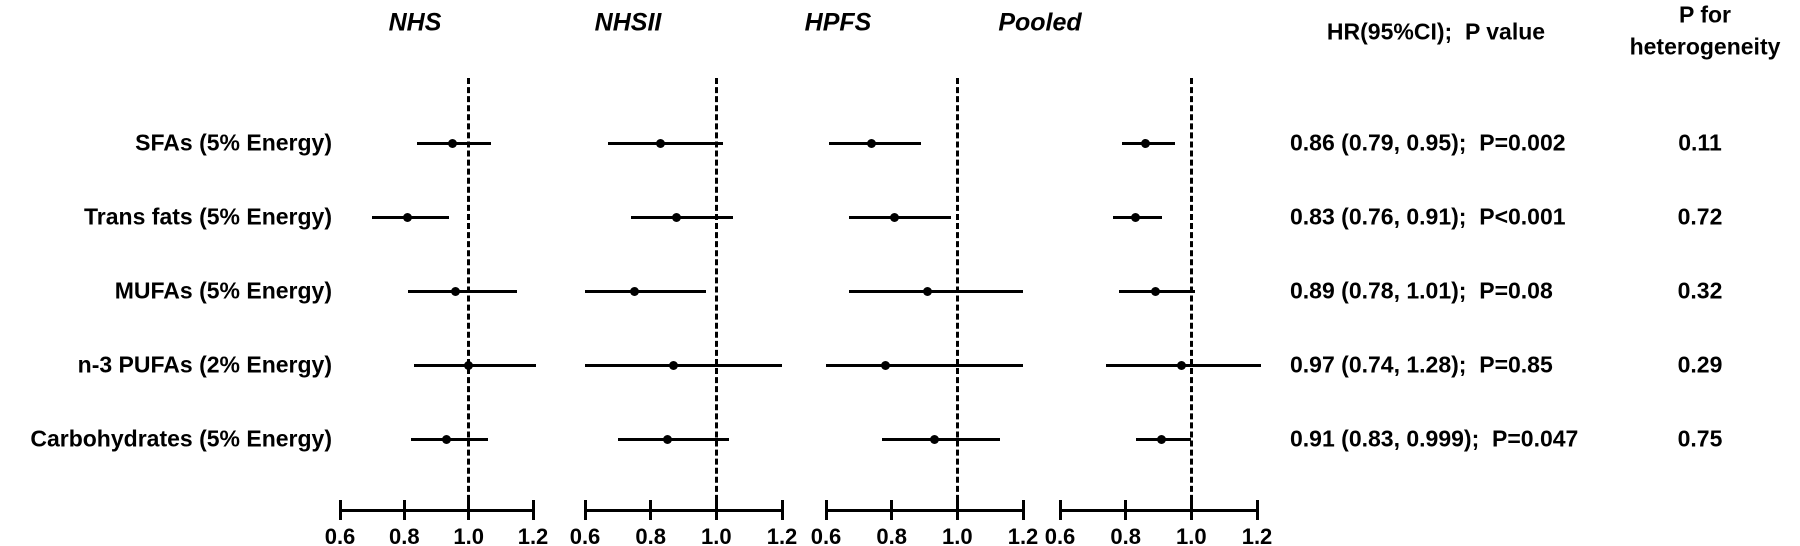 This screenshot has height=546, width=1800. What do you see at coordinates (233, 142) in the screenshot?
I see `row-label: SFAs (5% Energy)` at bounding box center [233, 142].